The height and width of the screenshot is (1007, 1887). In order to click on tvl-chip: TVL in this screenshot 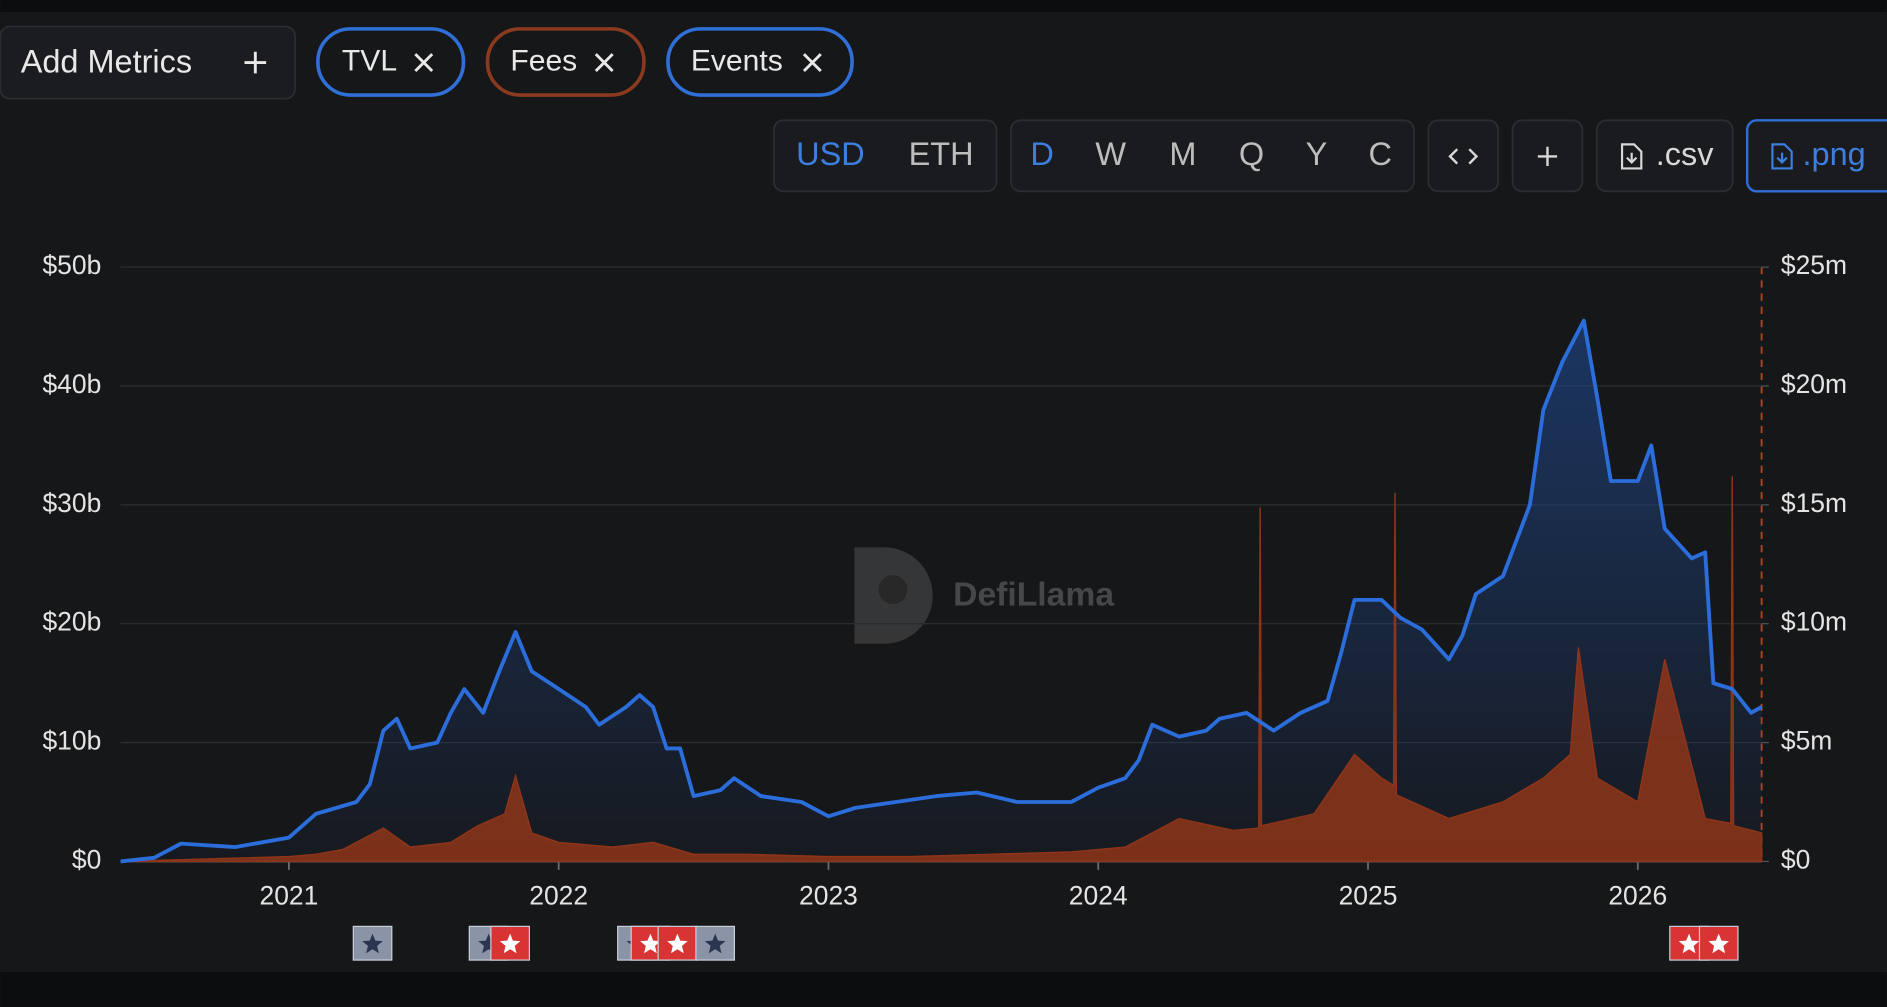, I will do `click(391, 62)`.